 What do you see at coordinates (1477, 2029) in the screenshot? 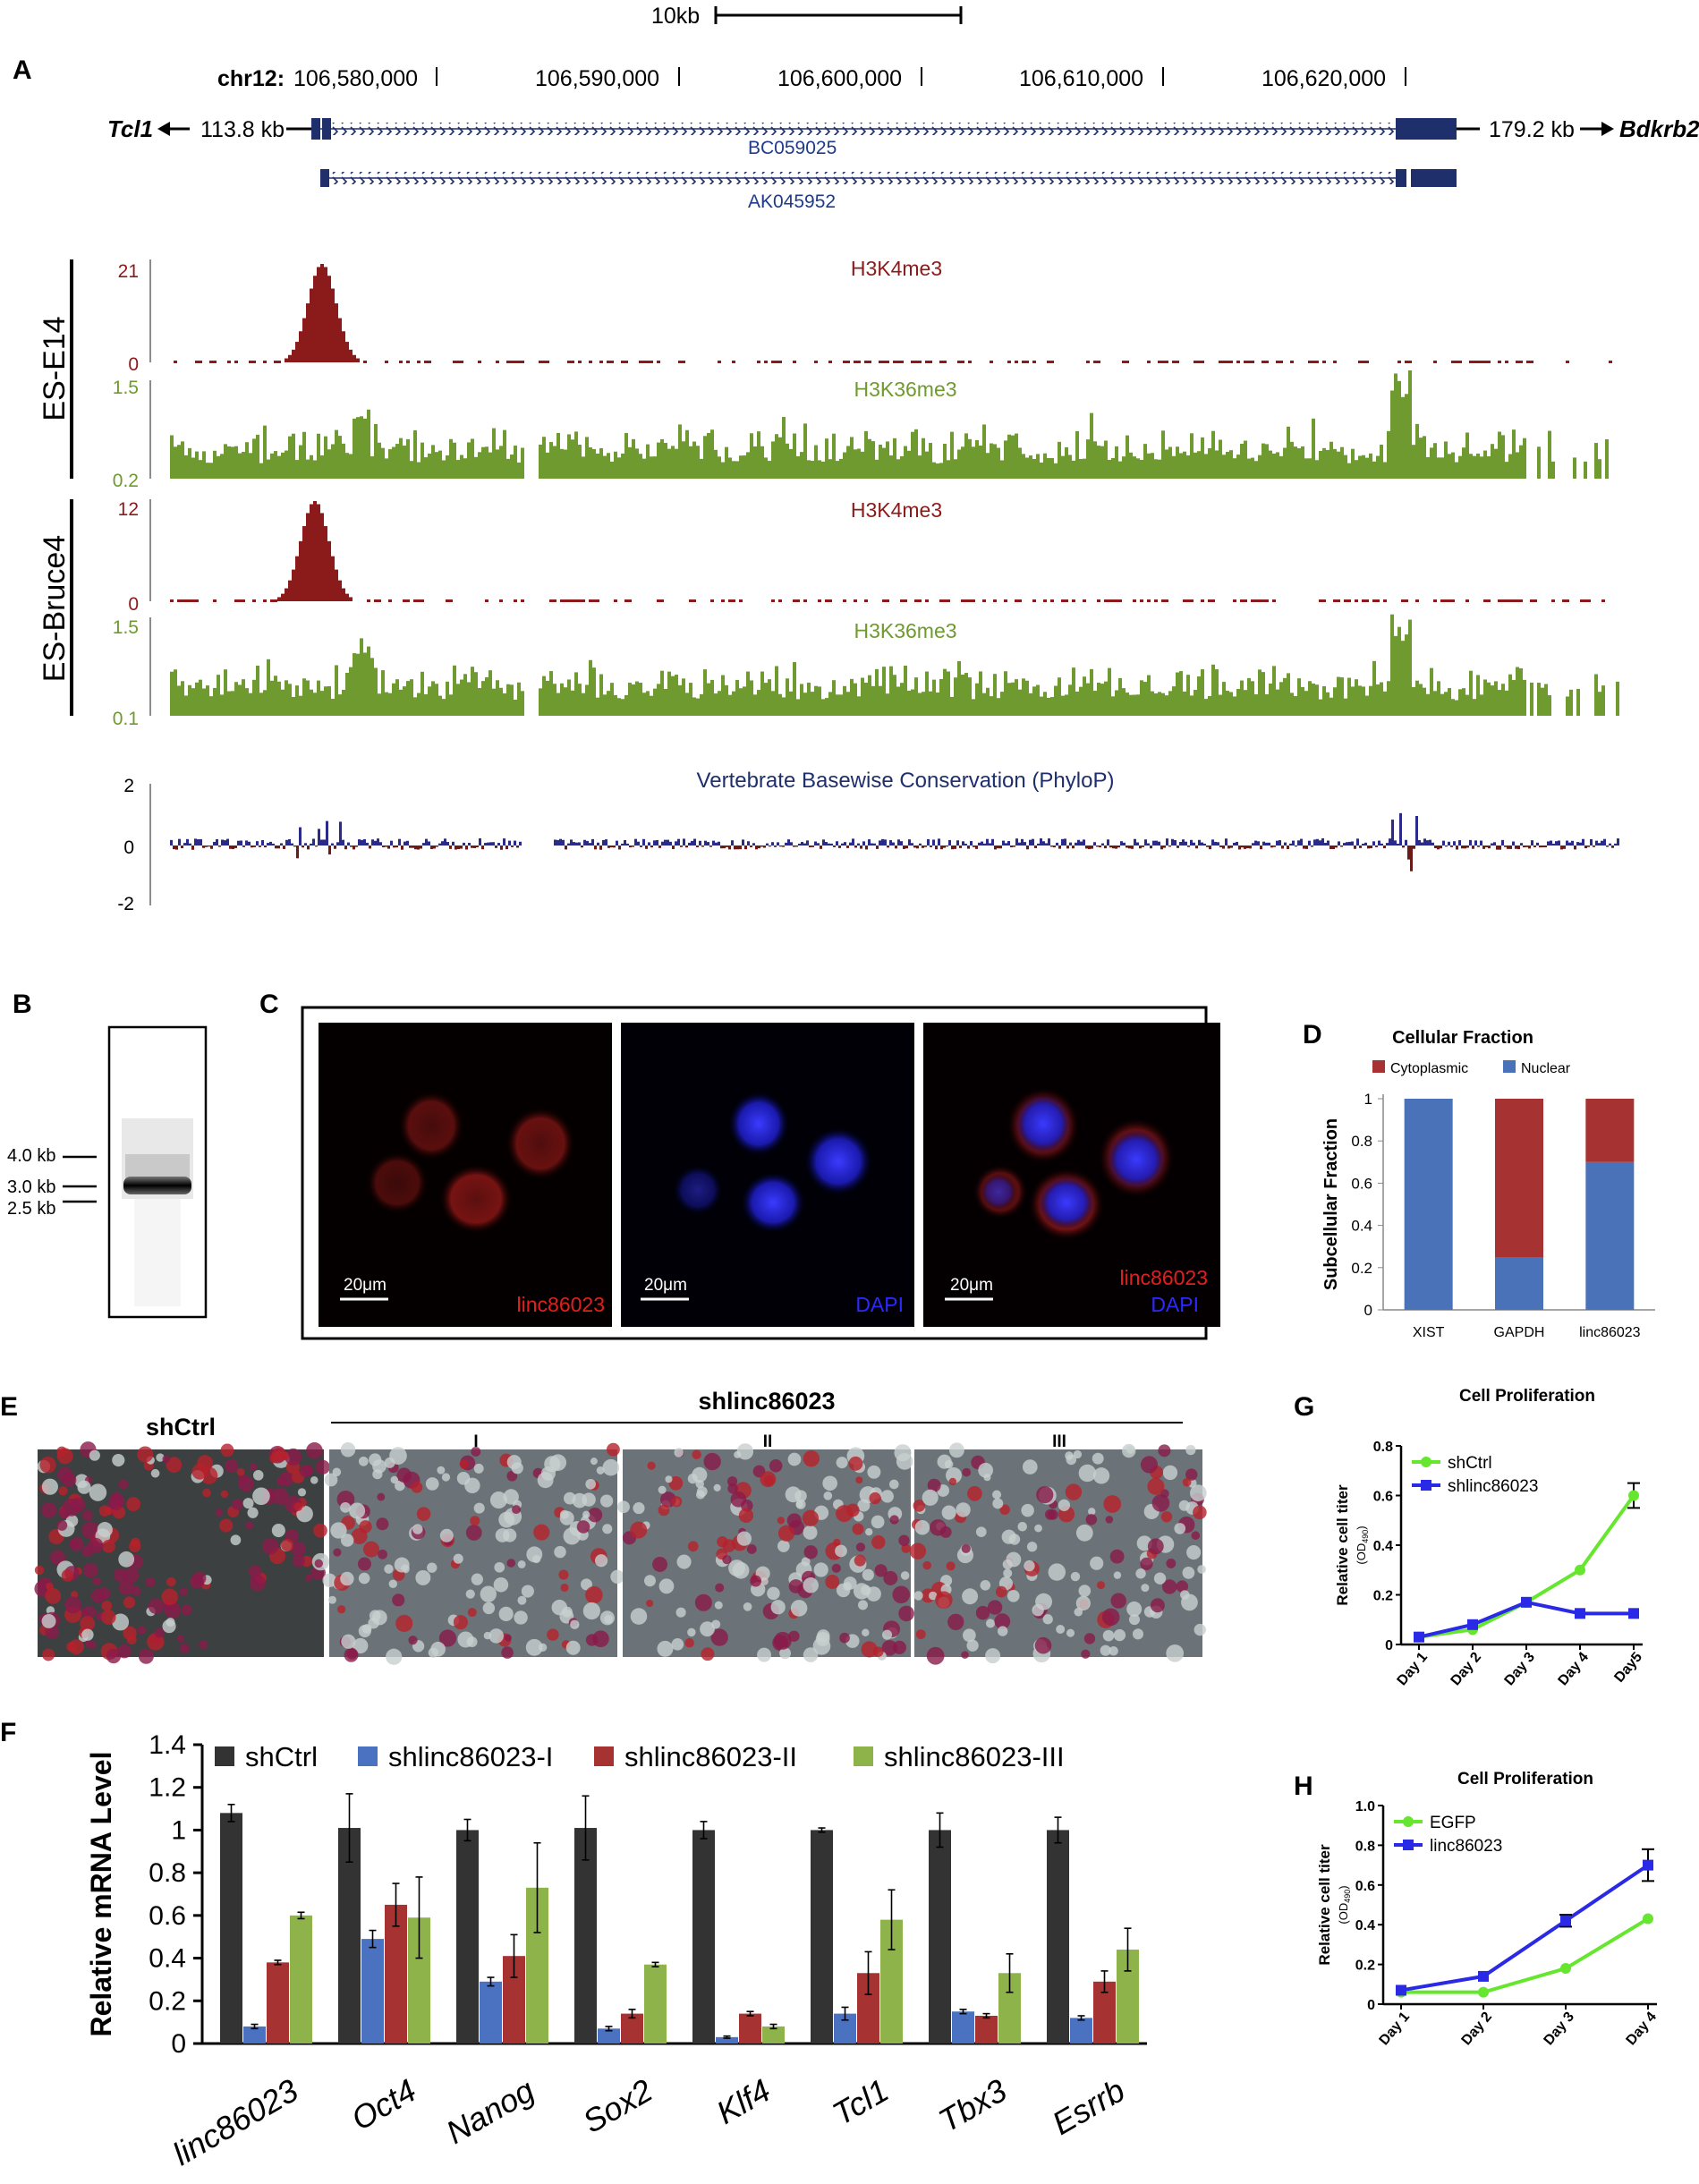
I see `x-tick-label: Day 2` at bounding box center [1477, 2029].